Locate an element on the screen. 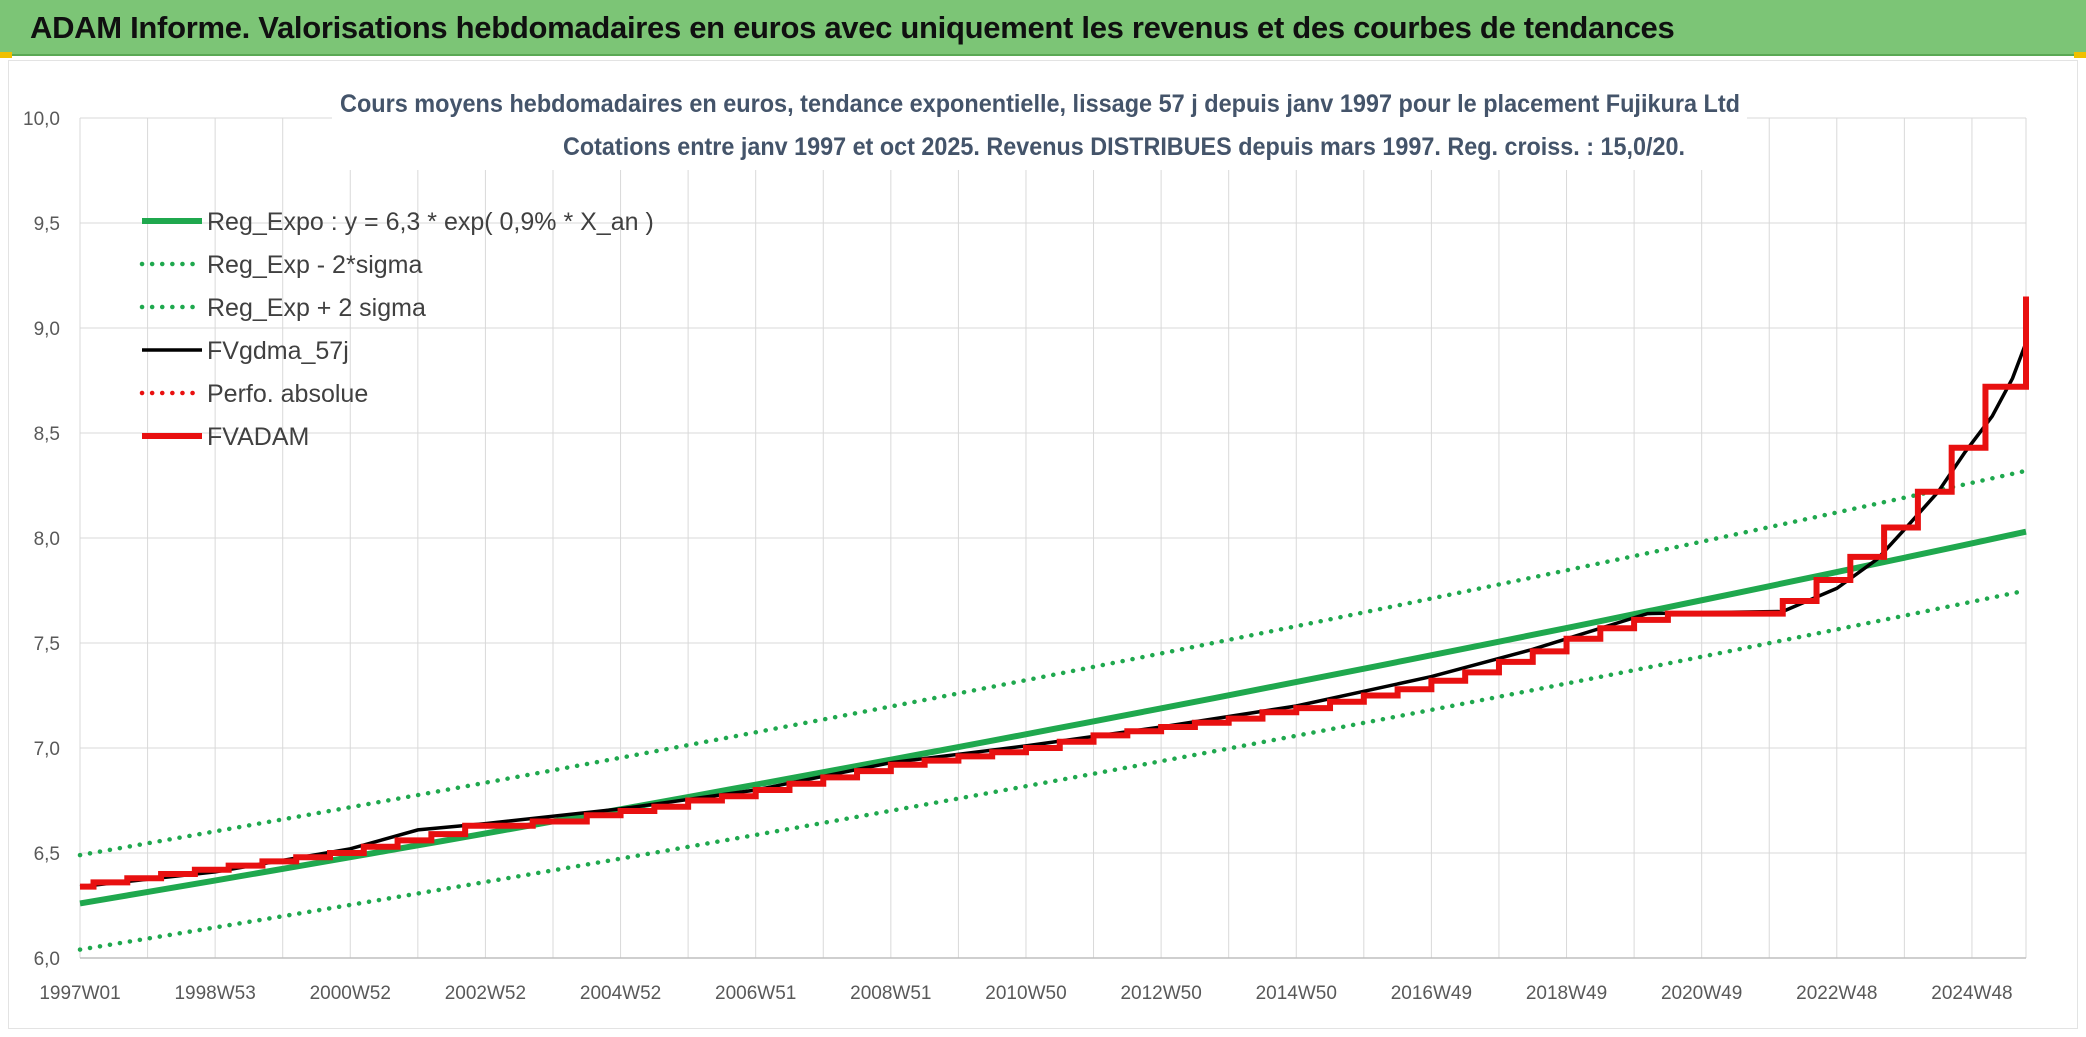 This screenshot has width=2086, height=1037. y-tick-label: 6,5 is located at coordinates (47, 854).